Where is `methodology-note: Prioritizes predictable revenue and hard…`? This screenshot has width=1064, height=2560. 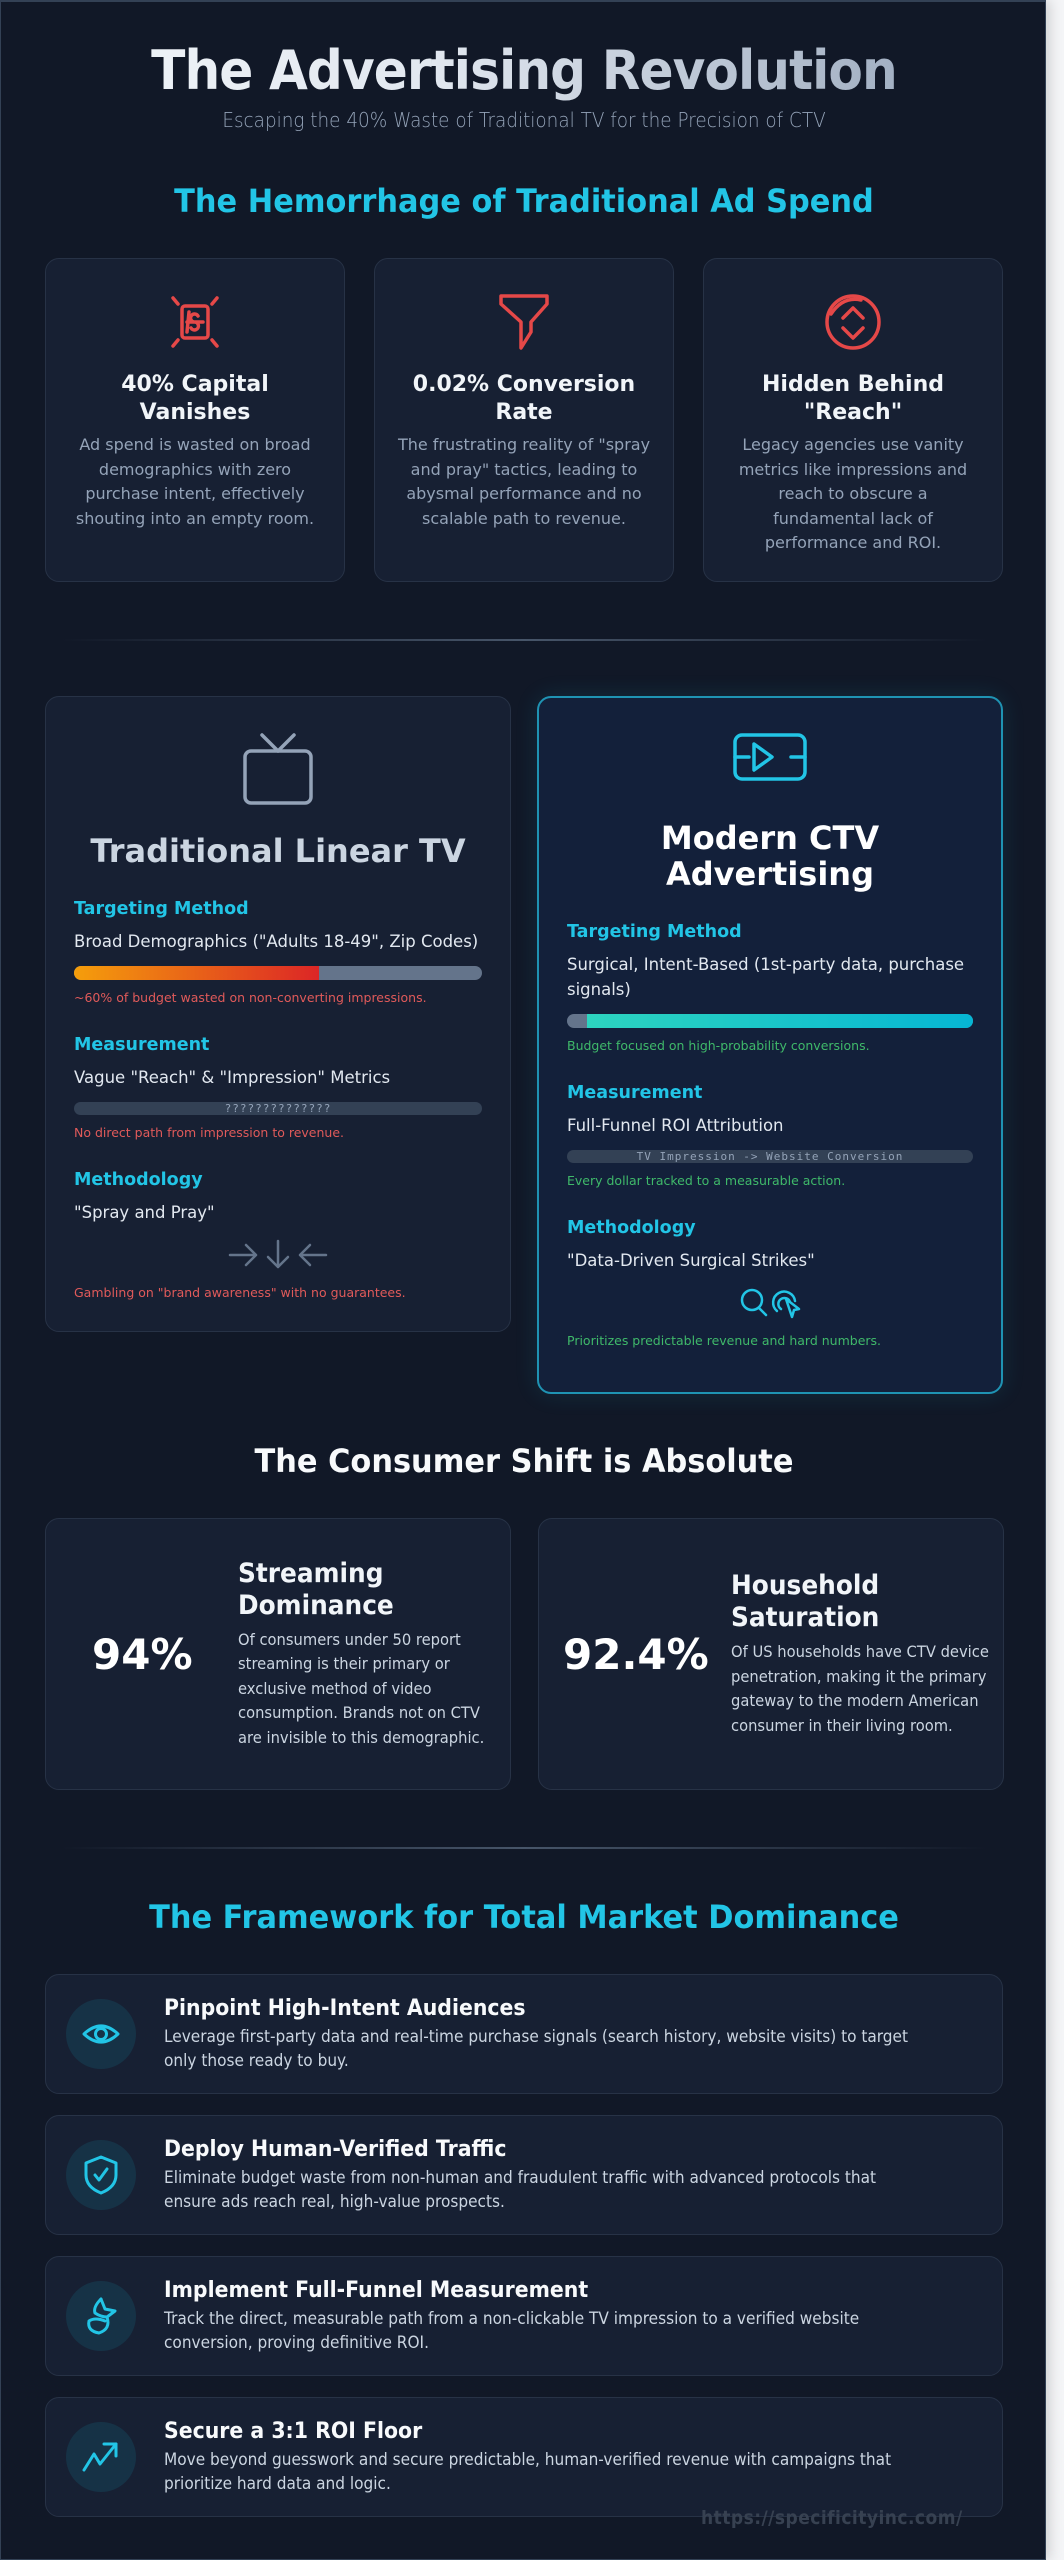
methodology-note: Prioritizes predictable revenue and hard… is located at coordinates (724, 1340).